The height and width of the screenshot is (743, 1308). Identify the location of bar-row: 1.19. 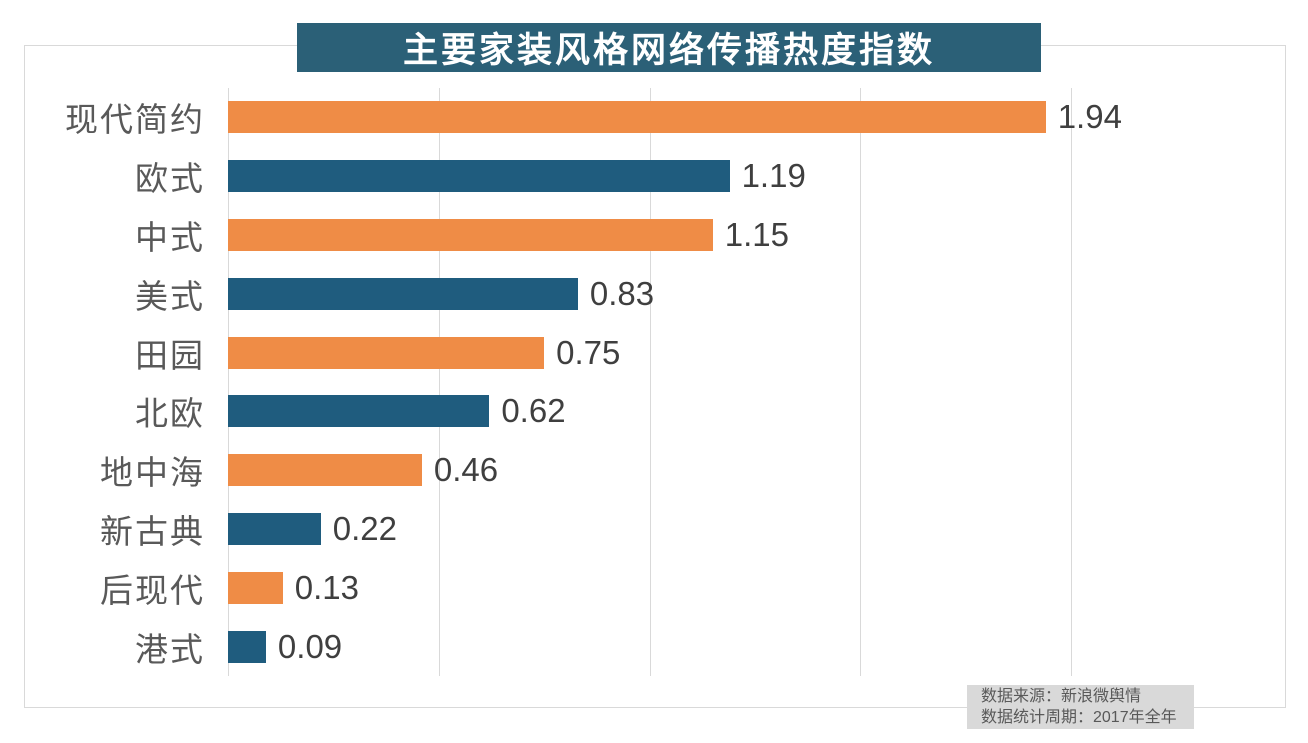
(649, 176).